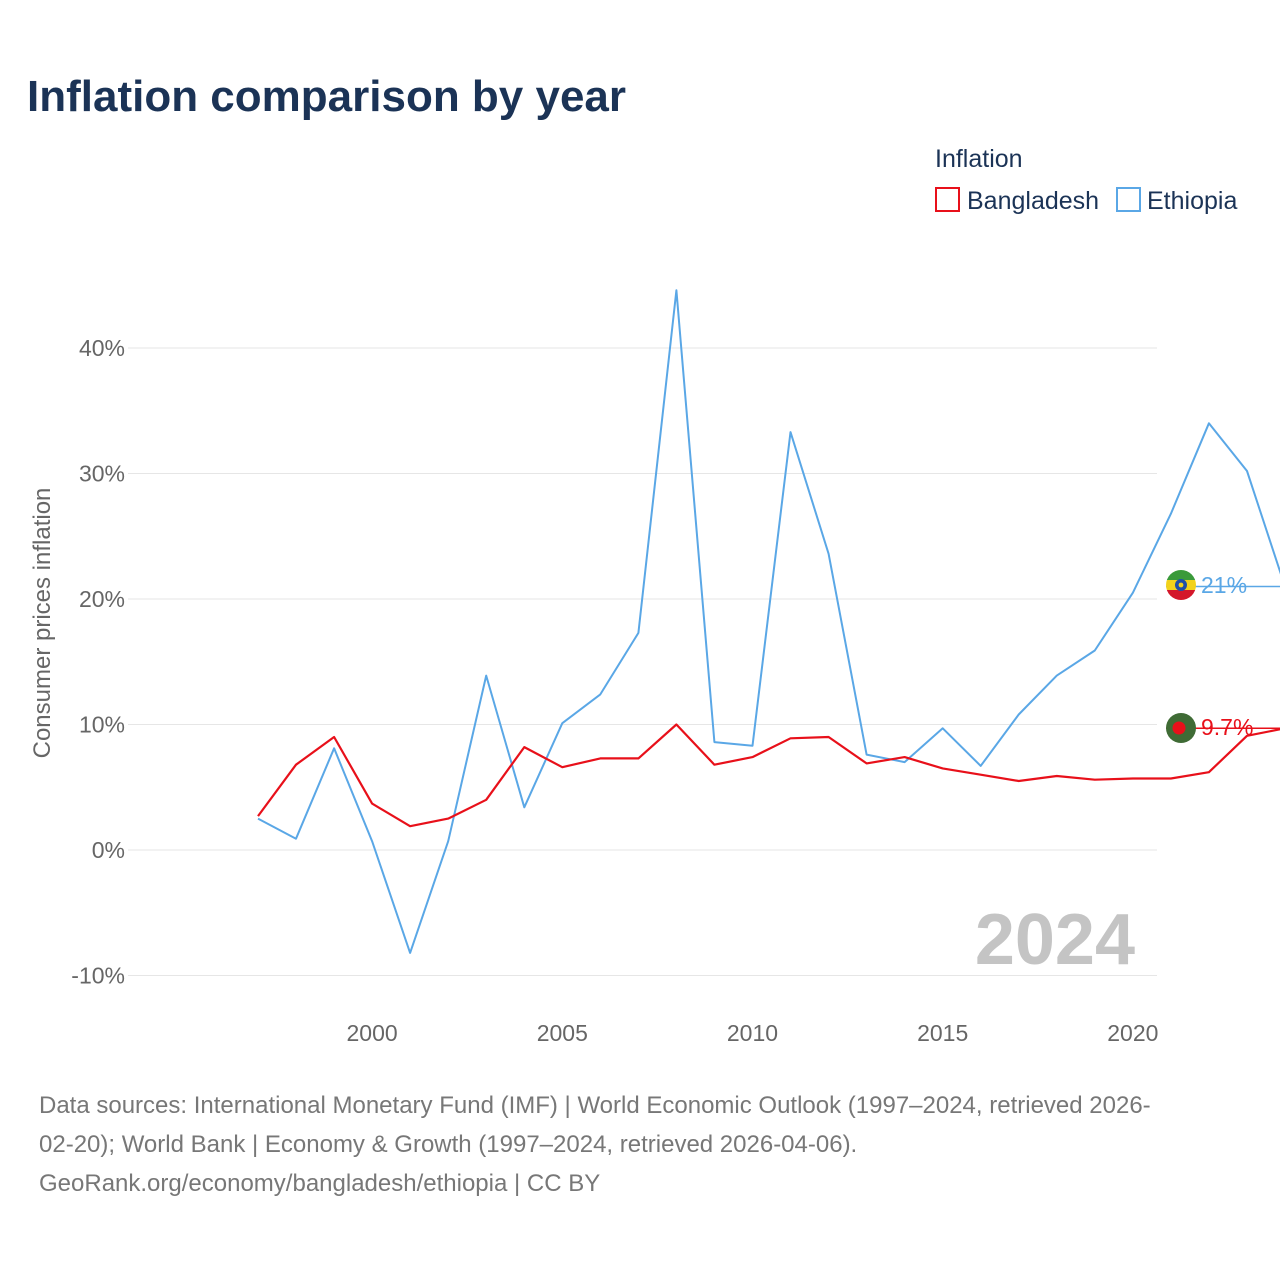 Image resolution: width=1280 pixels, height=1280 pixels. What do you see at coordinates (1132, 1033) in the screenshot?
I see `x-tick-label: 2020` at bounding box center [1132, 1033].